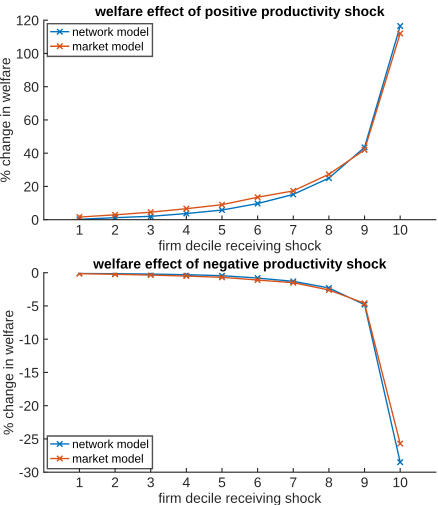 Image resolution: width=438 pixels, height=505 pixels. I want to click on y-tick-label: 60, so click(31, 120).